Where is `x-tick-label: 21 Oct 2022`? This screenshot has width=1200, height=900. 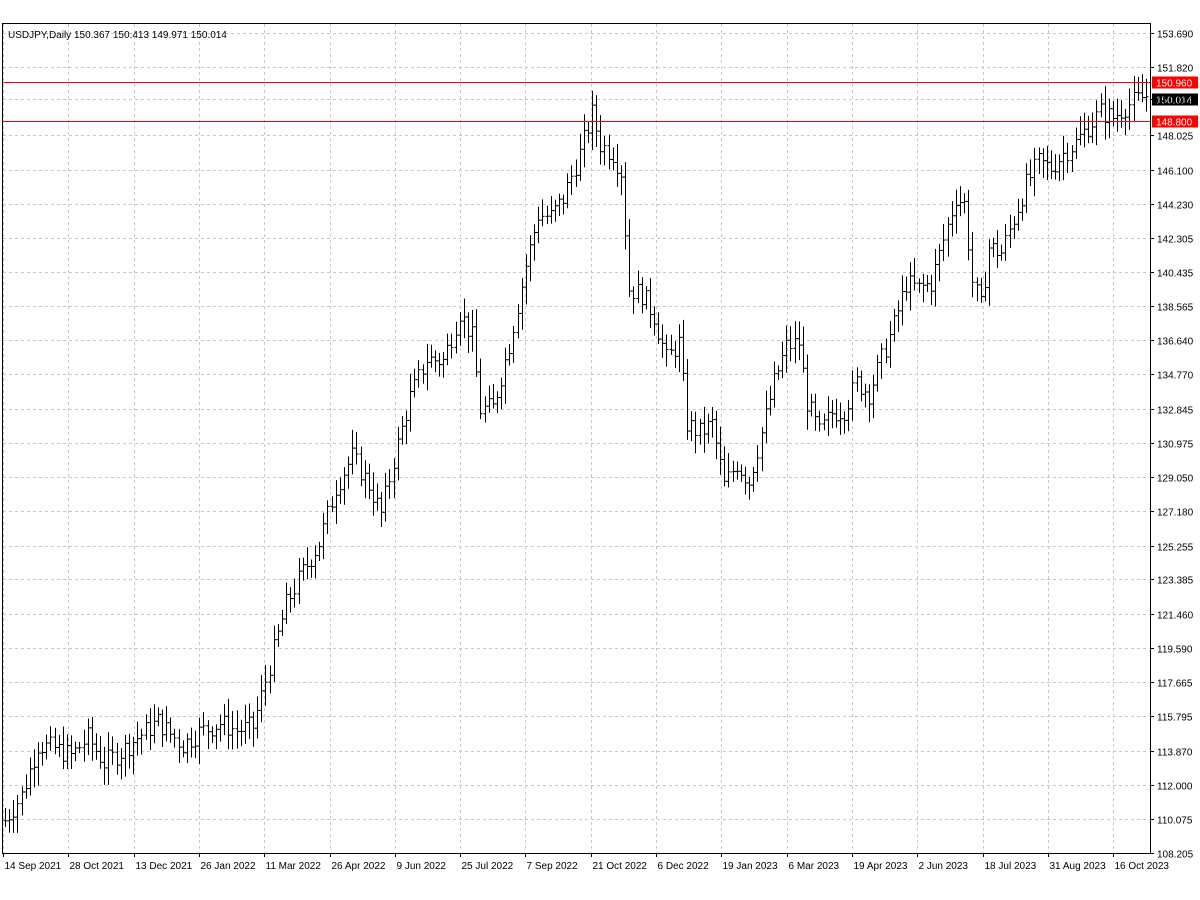
x-tick-label: 21 Oct 2022 is located at coordinates (620, 866).